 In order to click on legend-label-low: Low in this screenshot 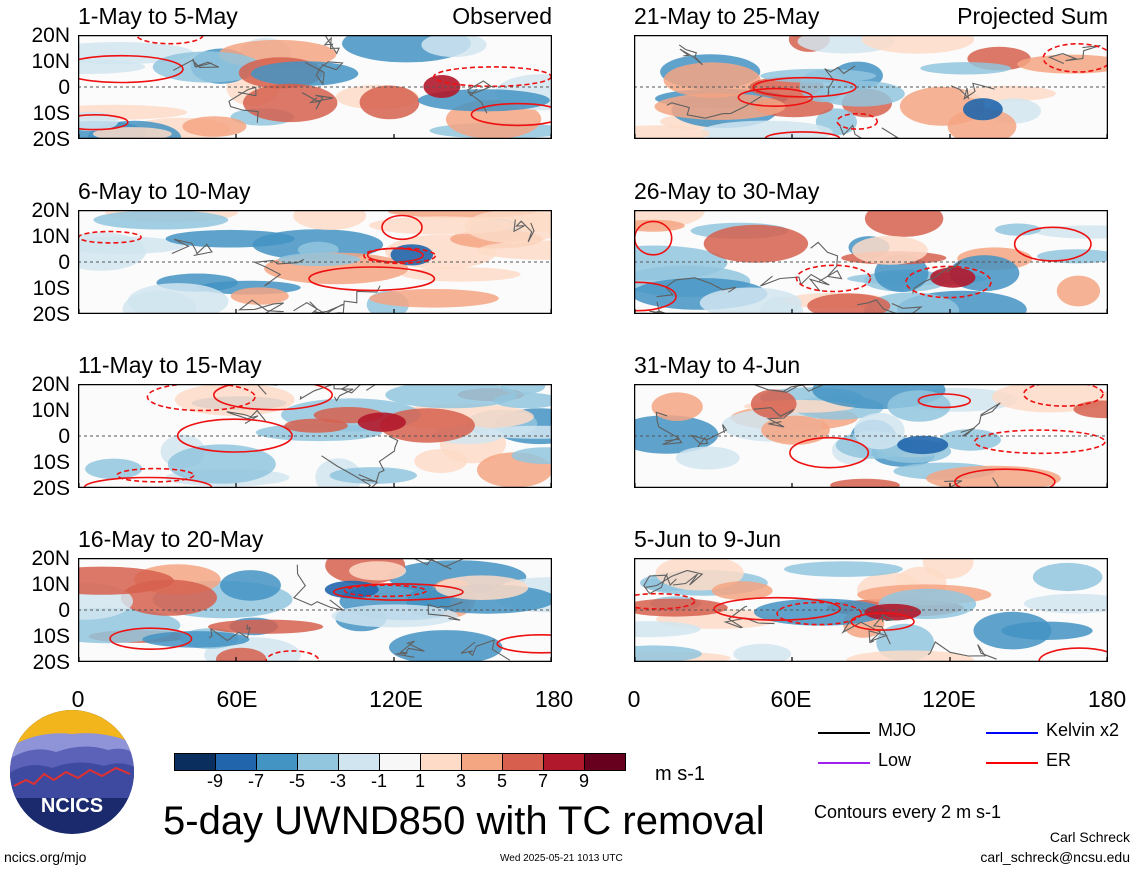, I will do `click(895, 760)`.